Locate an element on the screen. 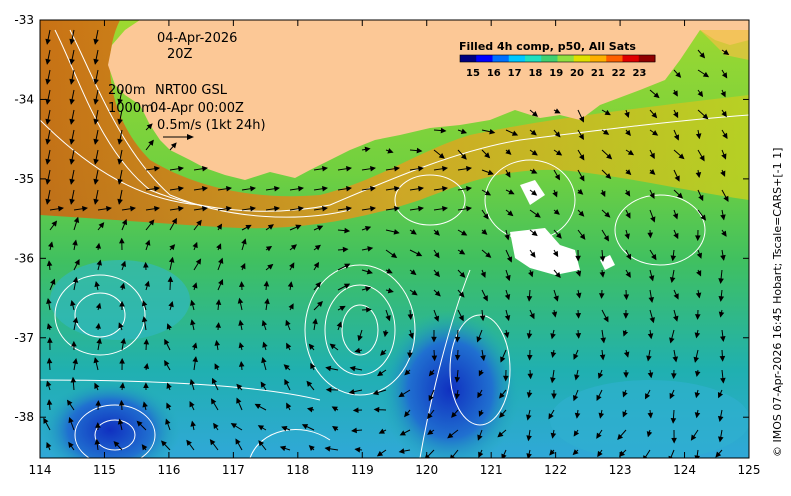 The height and width of the screenshot is (496, 791). colorbar-tick-label: 19 is located at coordinates (556, 73).